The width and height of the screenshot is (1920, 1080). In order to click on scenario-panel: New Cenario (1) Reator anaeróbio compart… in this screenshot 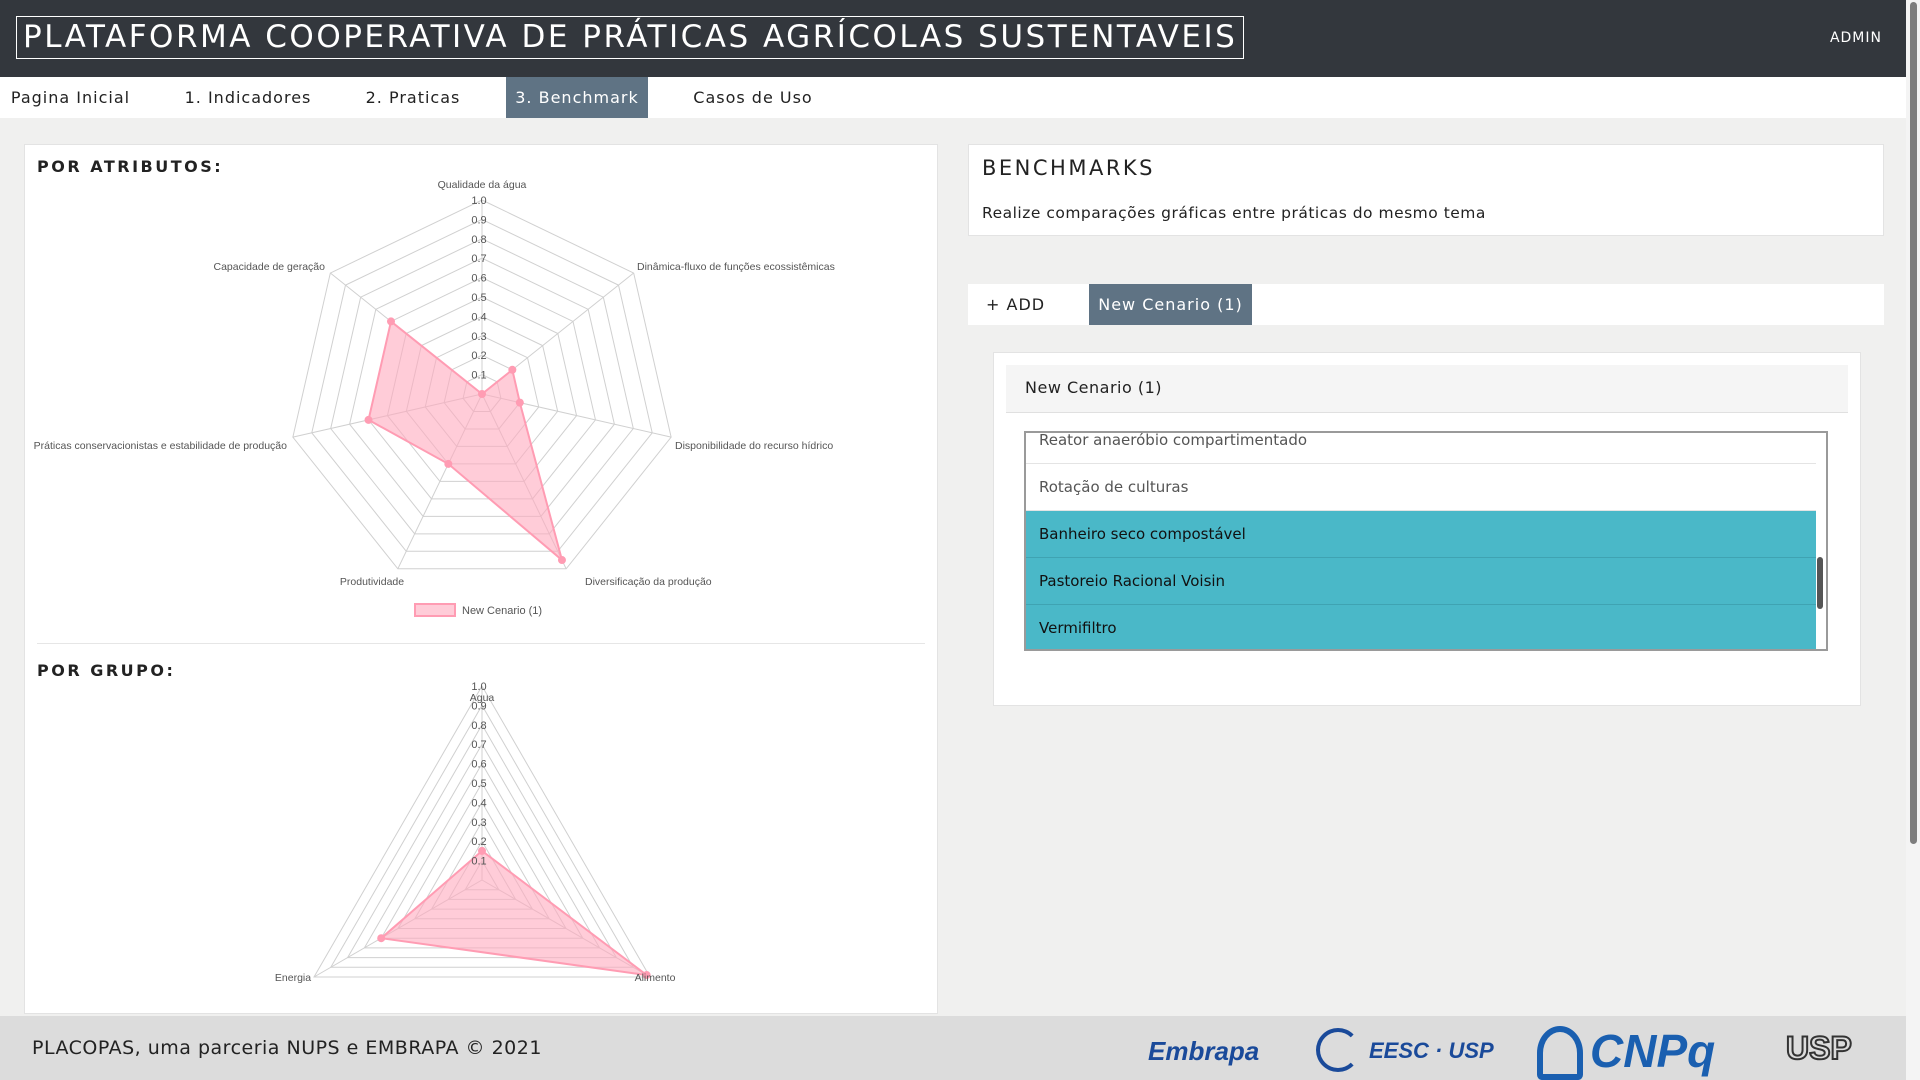, I will do `click(1427, 529)`.